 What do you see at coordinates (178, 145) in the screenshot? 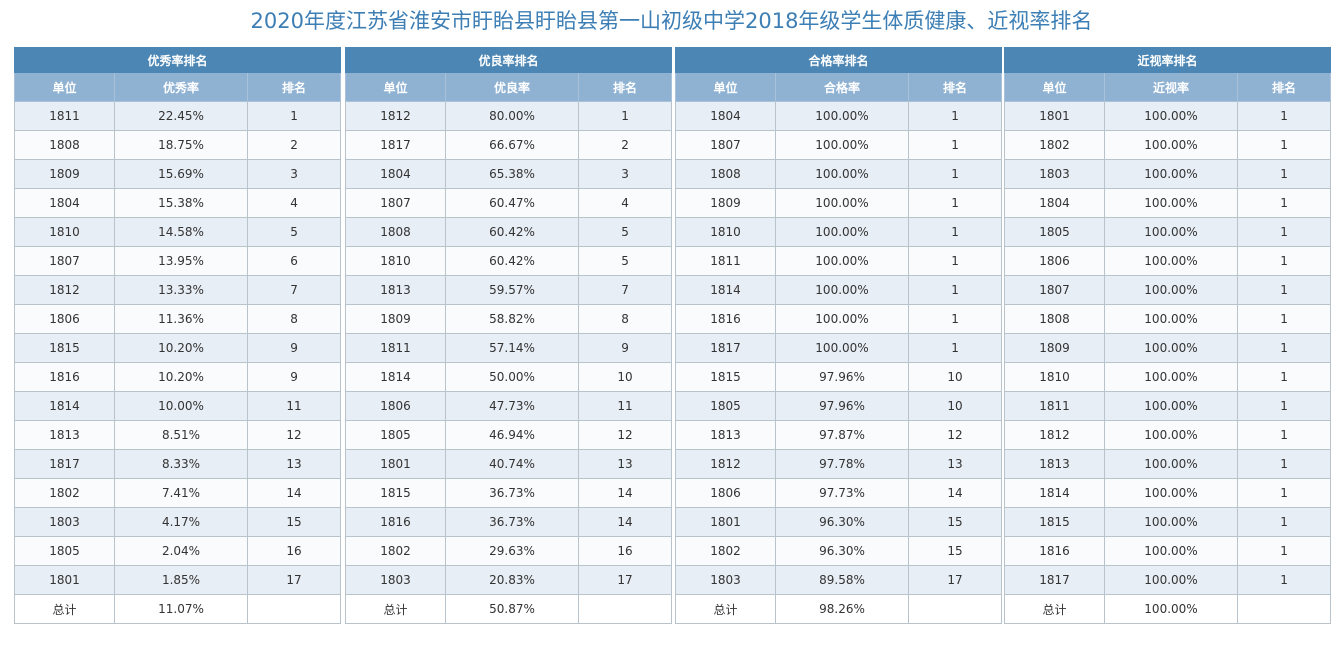
I see `table-row: 1808 18.75% 2` at bounding box center [178, 145].